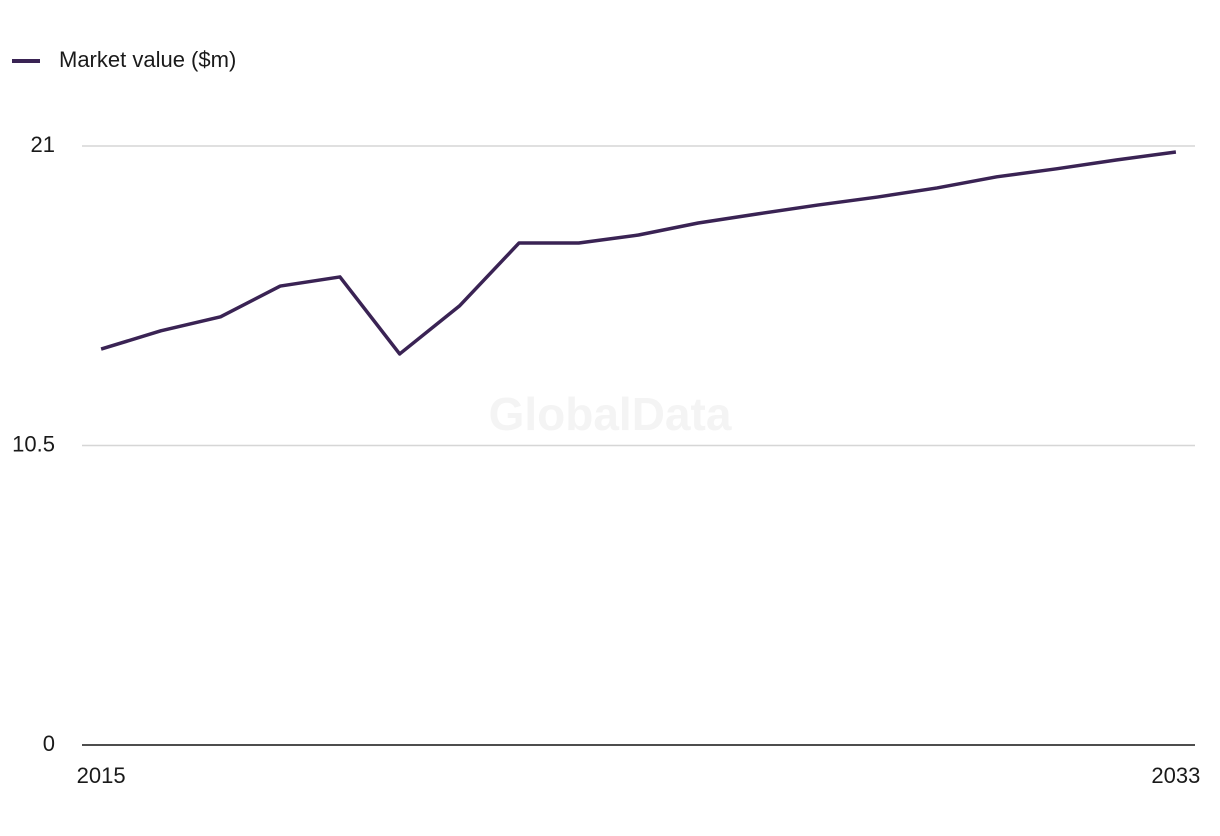  Describe the element at coordinates (1175, 775) in the screenshot. I see `x-tick-label: 2033` at that location.